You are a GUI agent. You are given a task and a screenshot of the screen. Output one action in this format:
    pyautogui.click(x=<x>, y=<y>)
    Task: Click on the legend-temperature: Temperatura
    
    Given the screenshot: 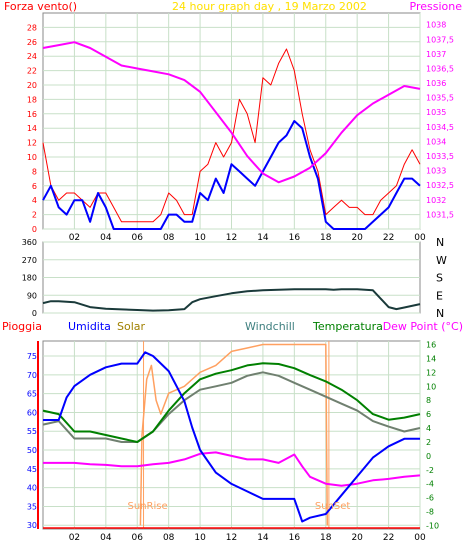 What is the action you would take?
    pyautogui.click(x=347, y=326)
    